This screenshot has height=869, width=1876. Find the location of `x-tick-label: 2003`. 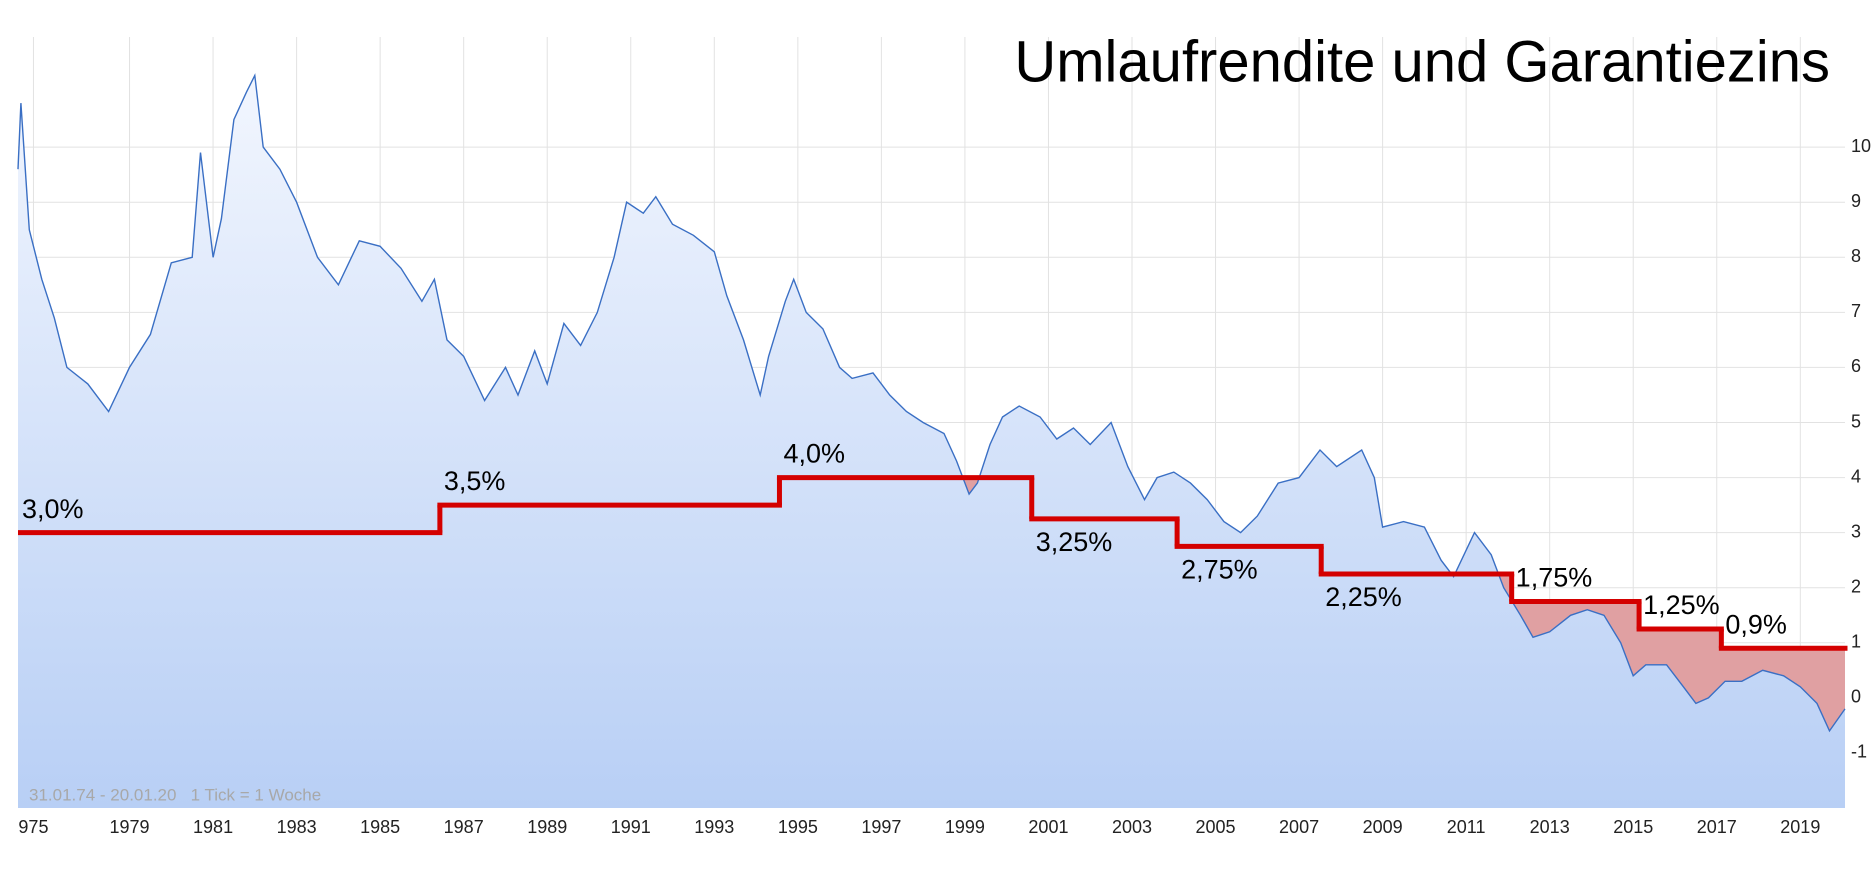

x-tick-label: 2003 is located at coordinates (1132, 827).